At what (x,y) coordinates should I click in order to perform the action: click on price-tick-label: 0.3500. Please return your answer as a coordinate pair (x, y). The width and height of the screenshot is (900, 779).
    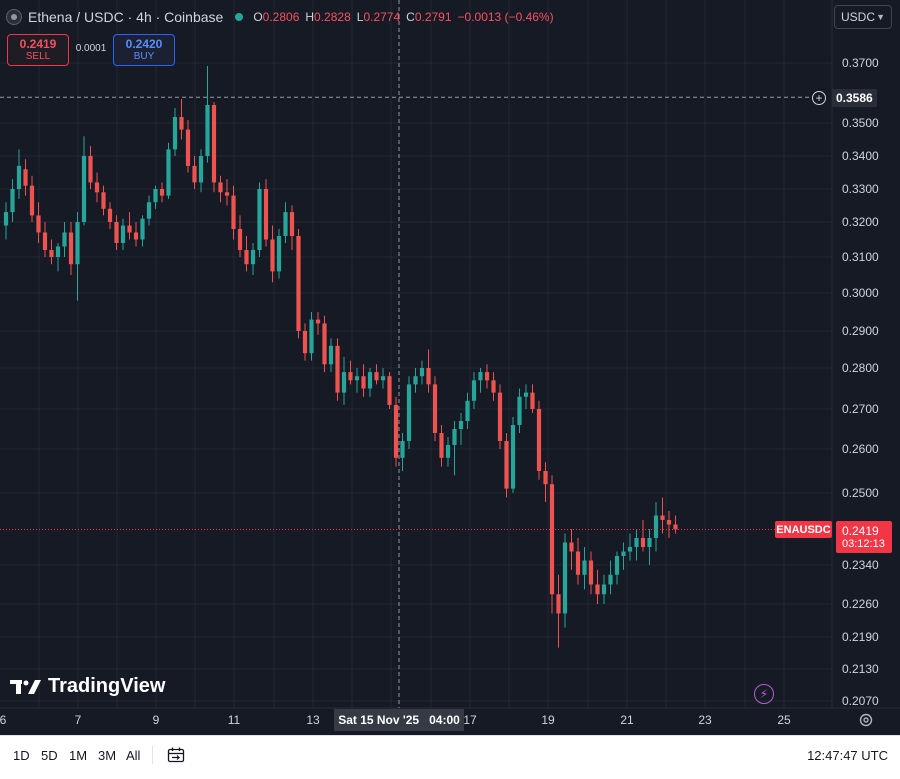
    Looking at the image, I should click on (860, 123).